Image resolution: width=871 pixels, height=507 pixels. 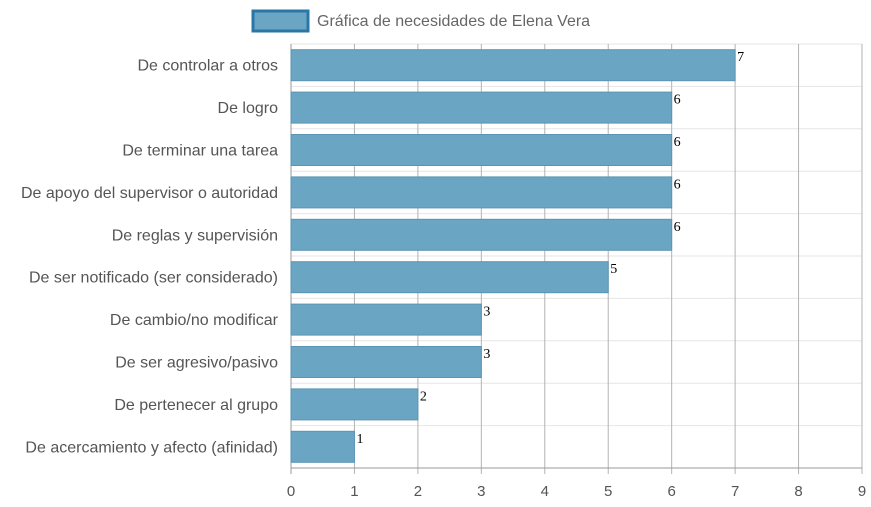 What do you see at coordinates (740, 57) in the screenshot?
I see `data-label: 7` at bounding box center [740, 57].